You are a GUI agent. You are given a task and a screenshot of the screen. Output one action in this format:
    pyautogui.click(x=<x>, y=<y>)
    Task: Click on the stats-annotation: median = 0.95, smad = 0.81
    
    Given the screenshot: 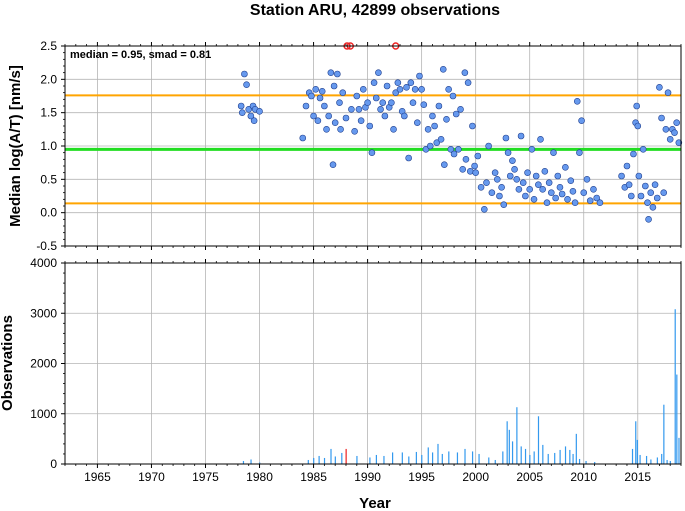 What is the action you would take?
    pyautogui.click(x=140, y=55)
    